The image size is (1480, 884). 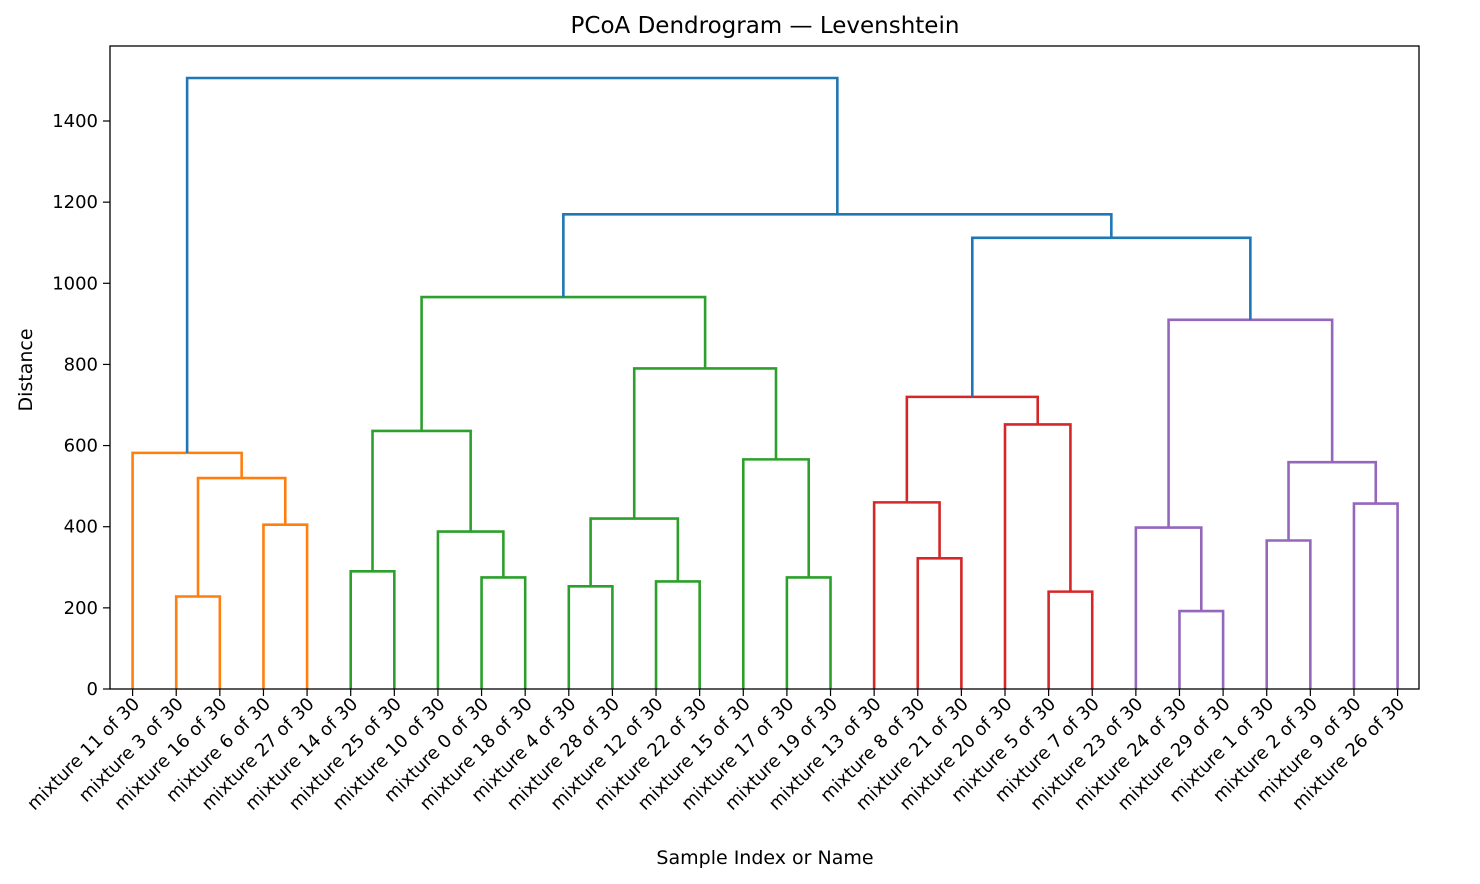 I want to click on y-tick-label: 1200, so click(x=75, y=202).